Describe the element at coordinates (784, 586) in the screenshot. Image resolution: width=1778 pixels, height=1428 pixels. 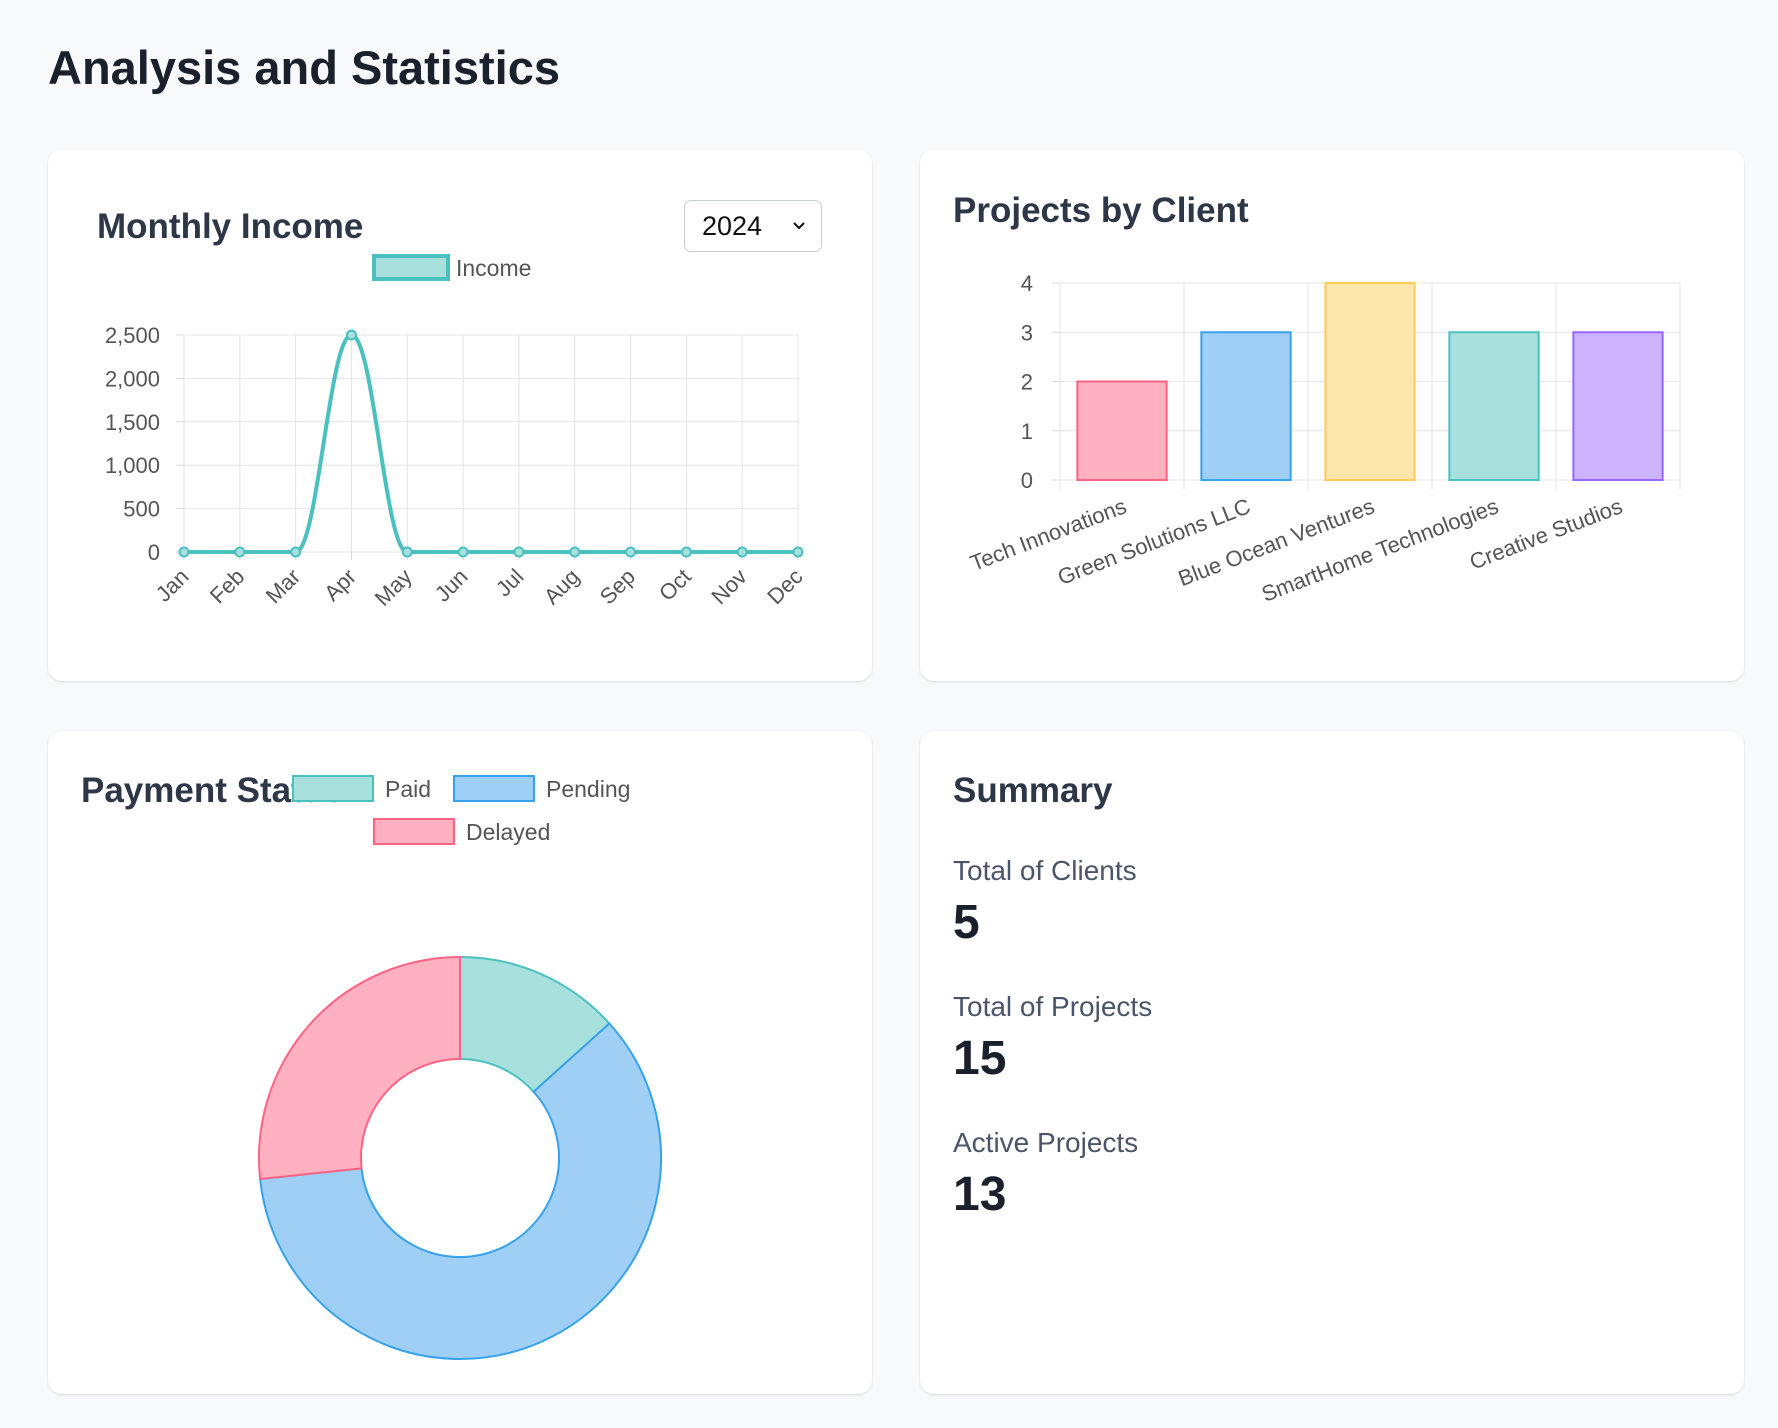
I see `x-tick-label: Dec` at that location.